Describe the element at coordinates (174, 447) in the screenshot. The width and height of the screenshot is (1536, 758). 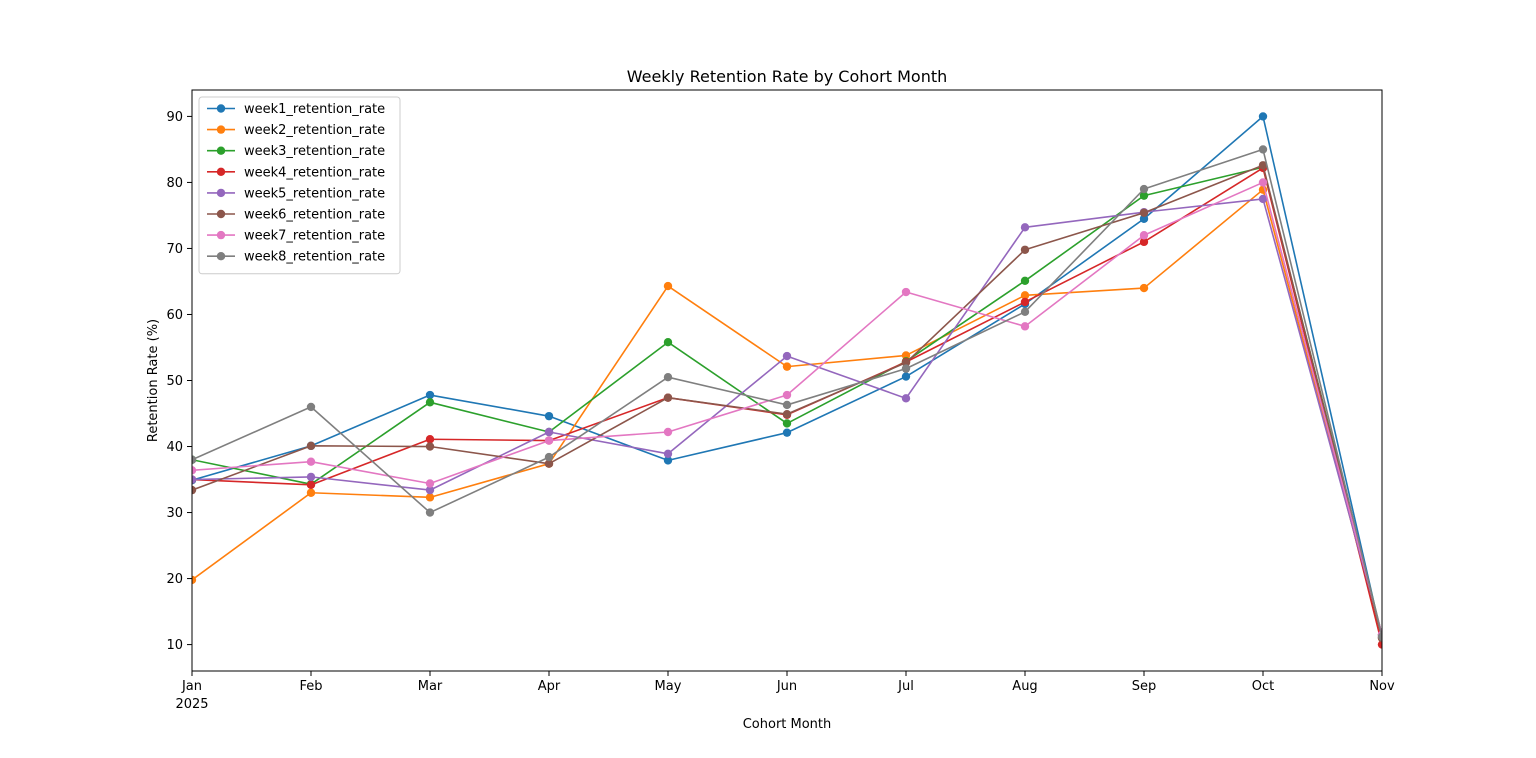
I see `y-tick-label: 40` at that location.